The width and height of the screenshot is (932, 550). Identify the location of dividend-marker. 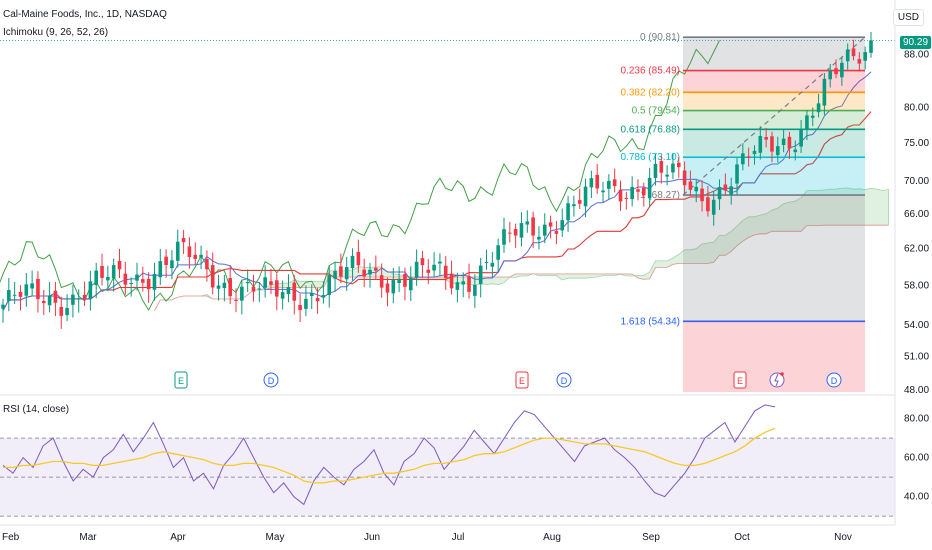
(271, 380).